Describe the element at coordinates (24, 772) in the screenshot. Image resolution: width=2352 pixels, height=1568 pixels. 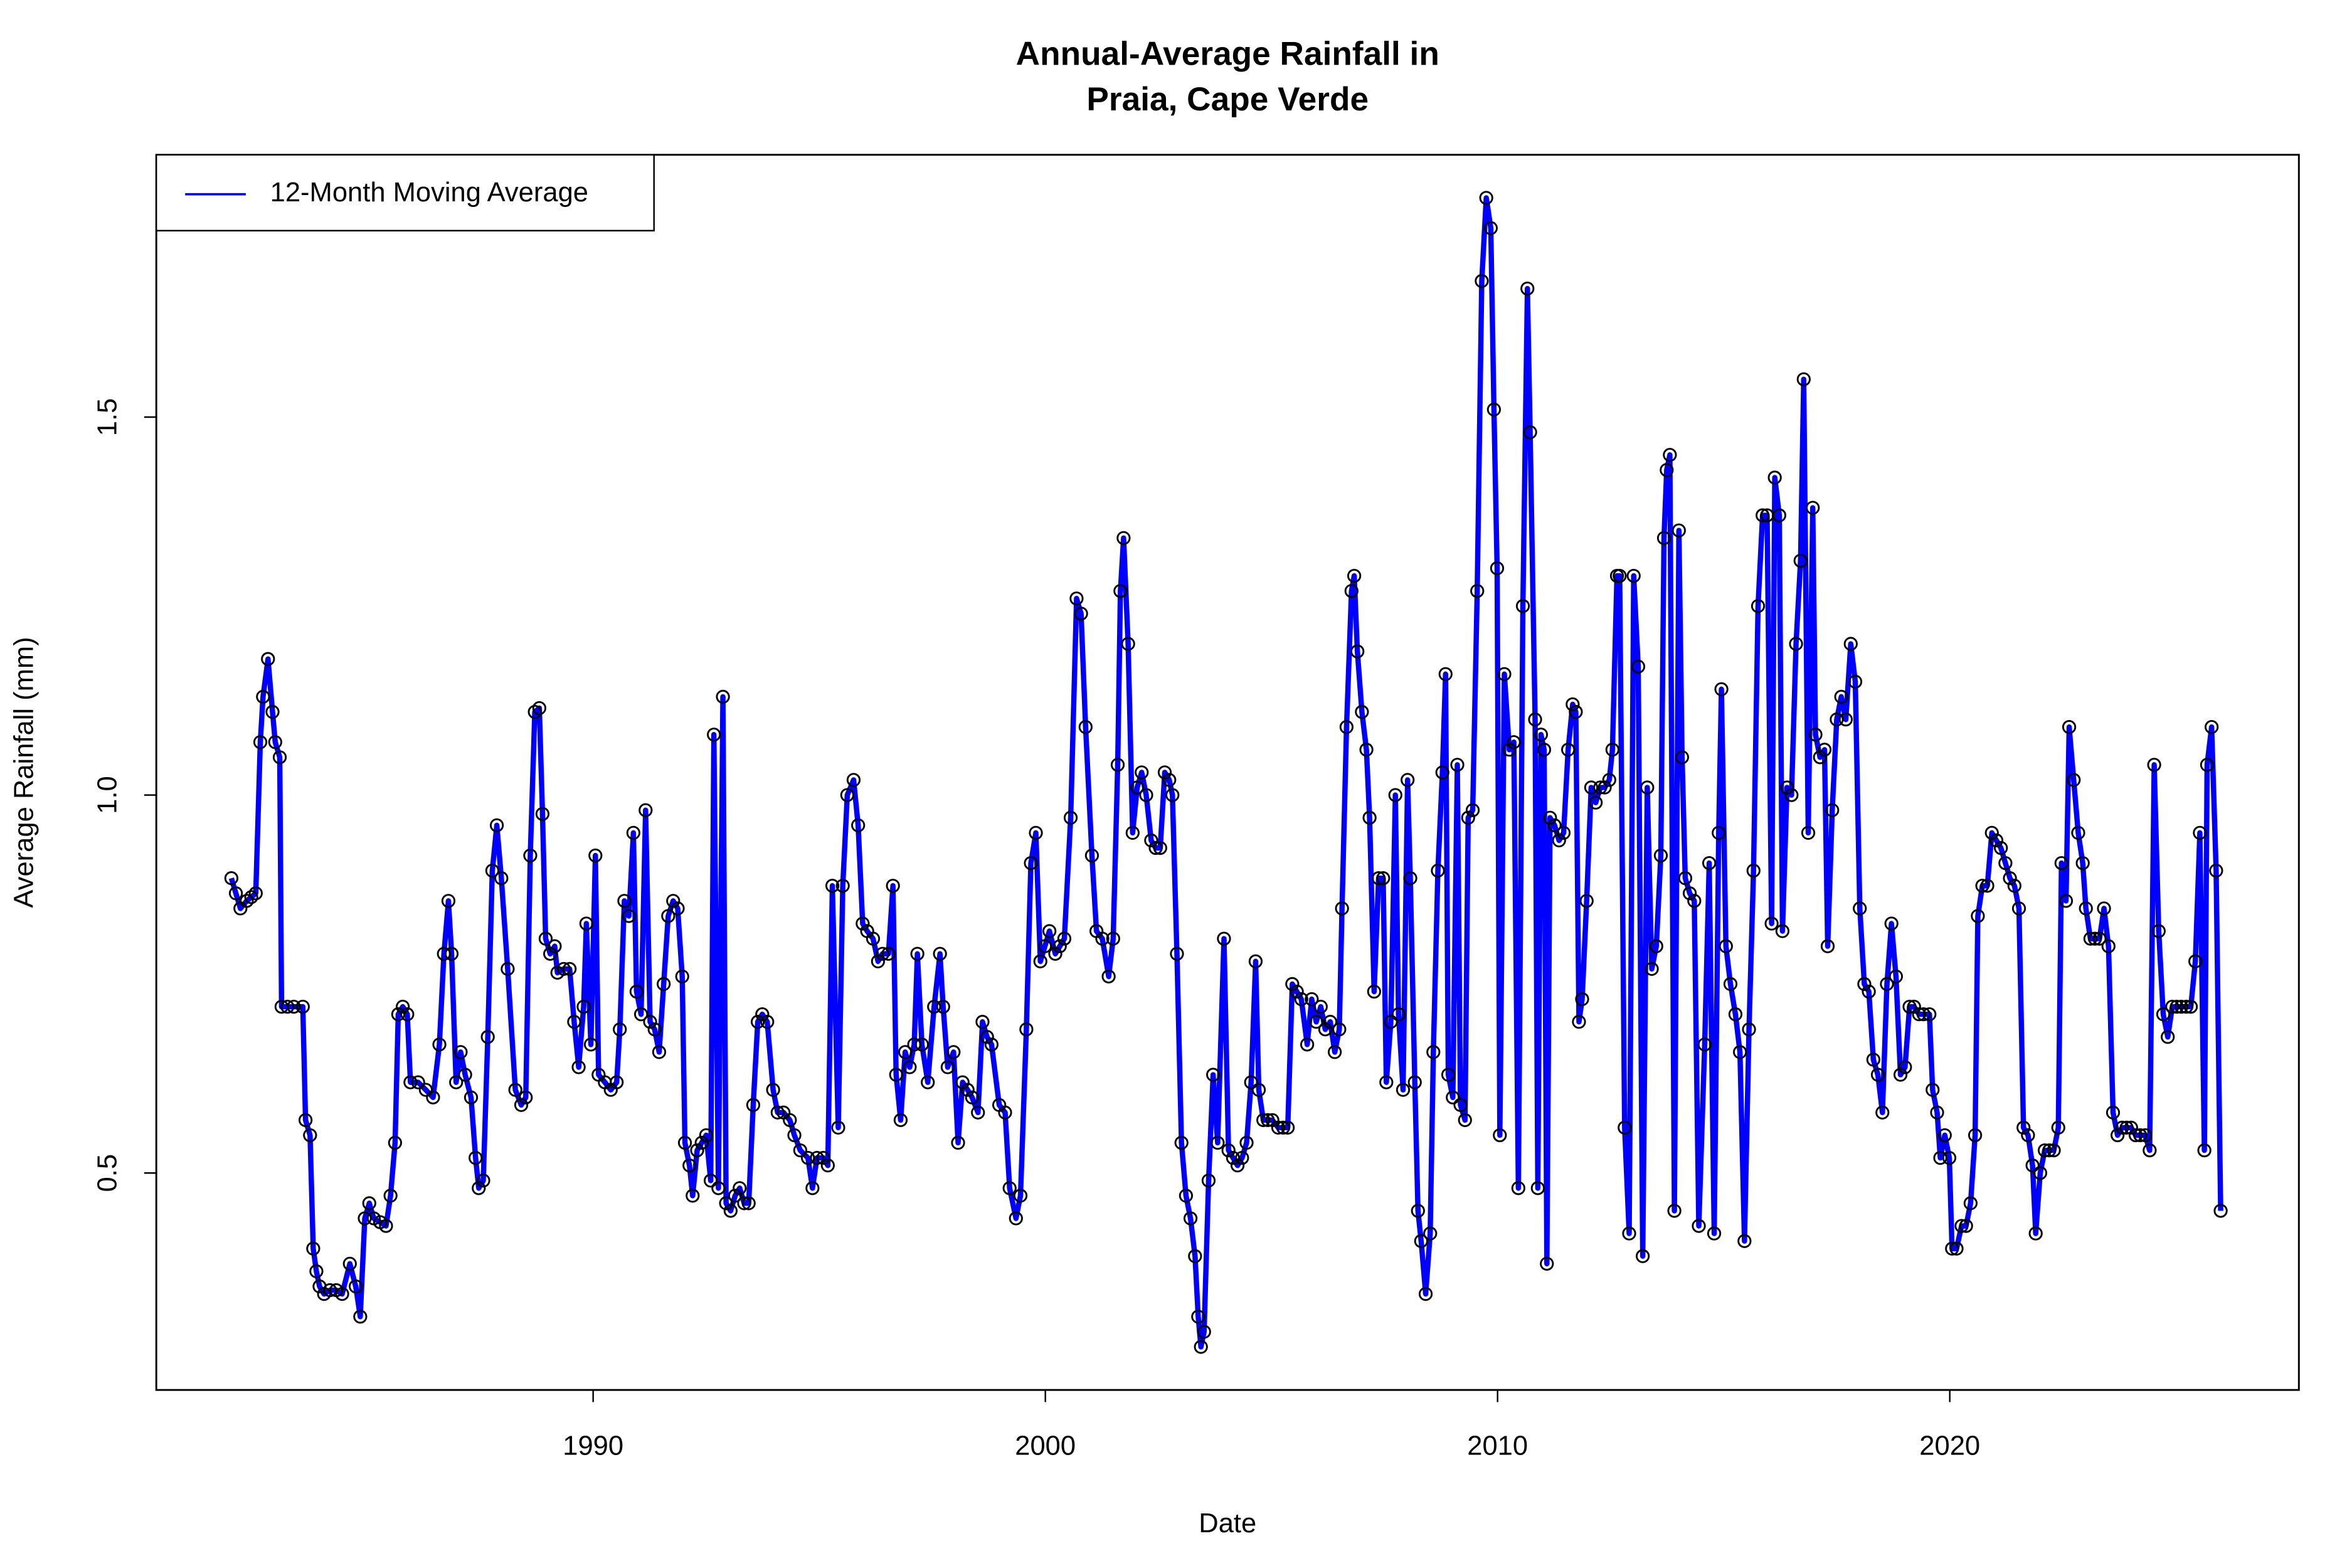
I see `y-axis-label: Average Rainfall (mm)` at that location.